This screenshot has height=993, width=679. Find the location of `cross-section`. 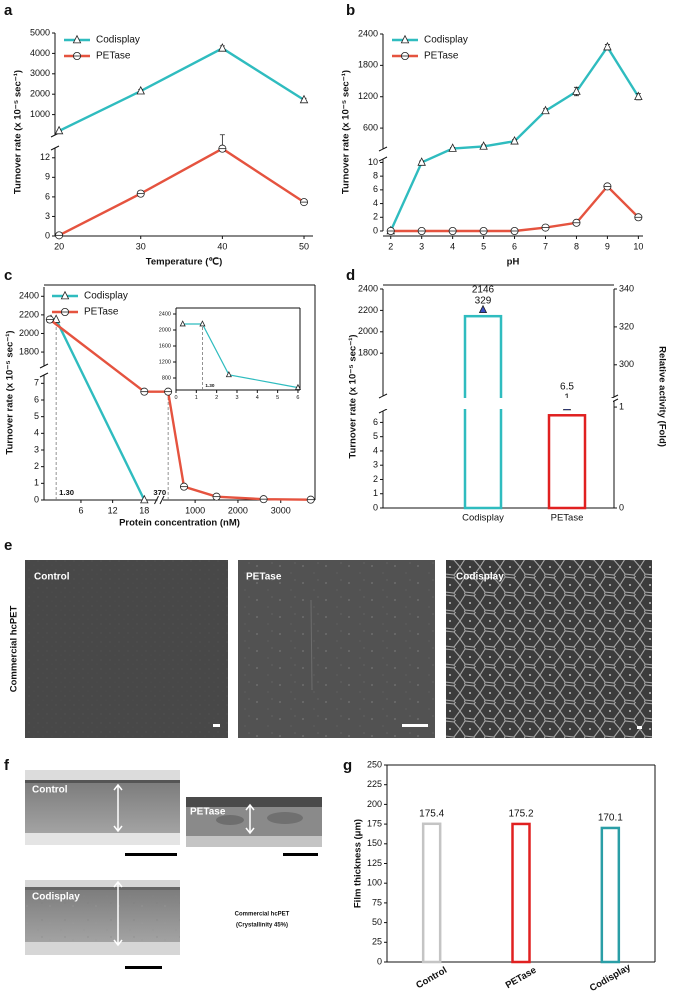

cross-section is located at coordinates (102, 917).